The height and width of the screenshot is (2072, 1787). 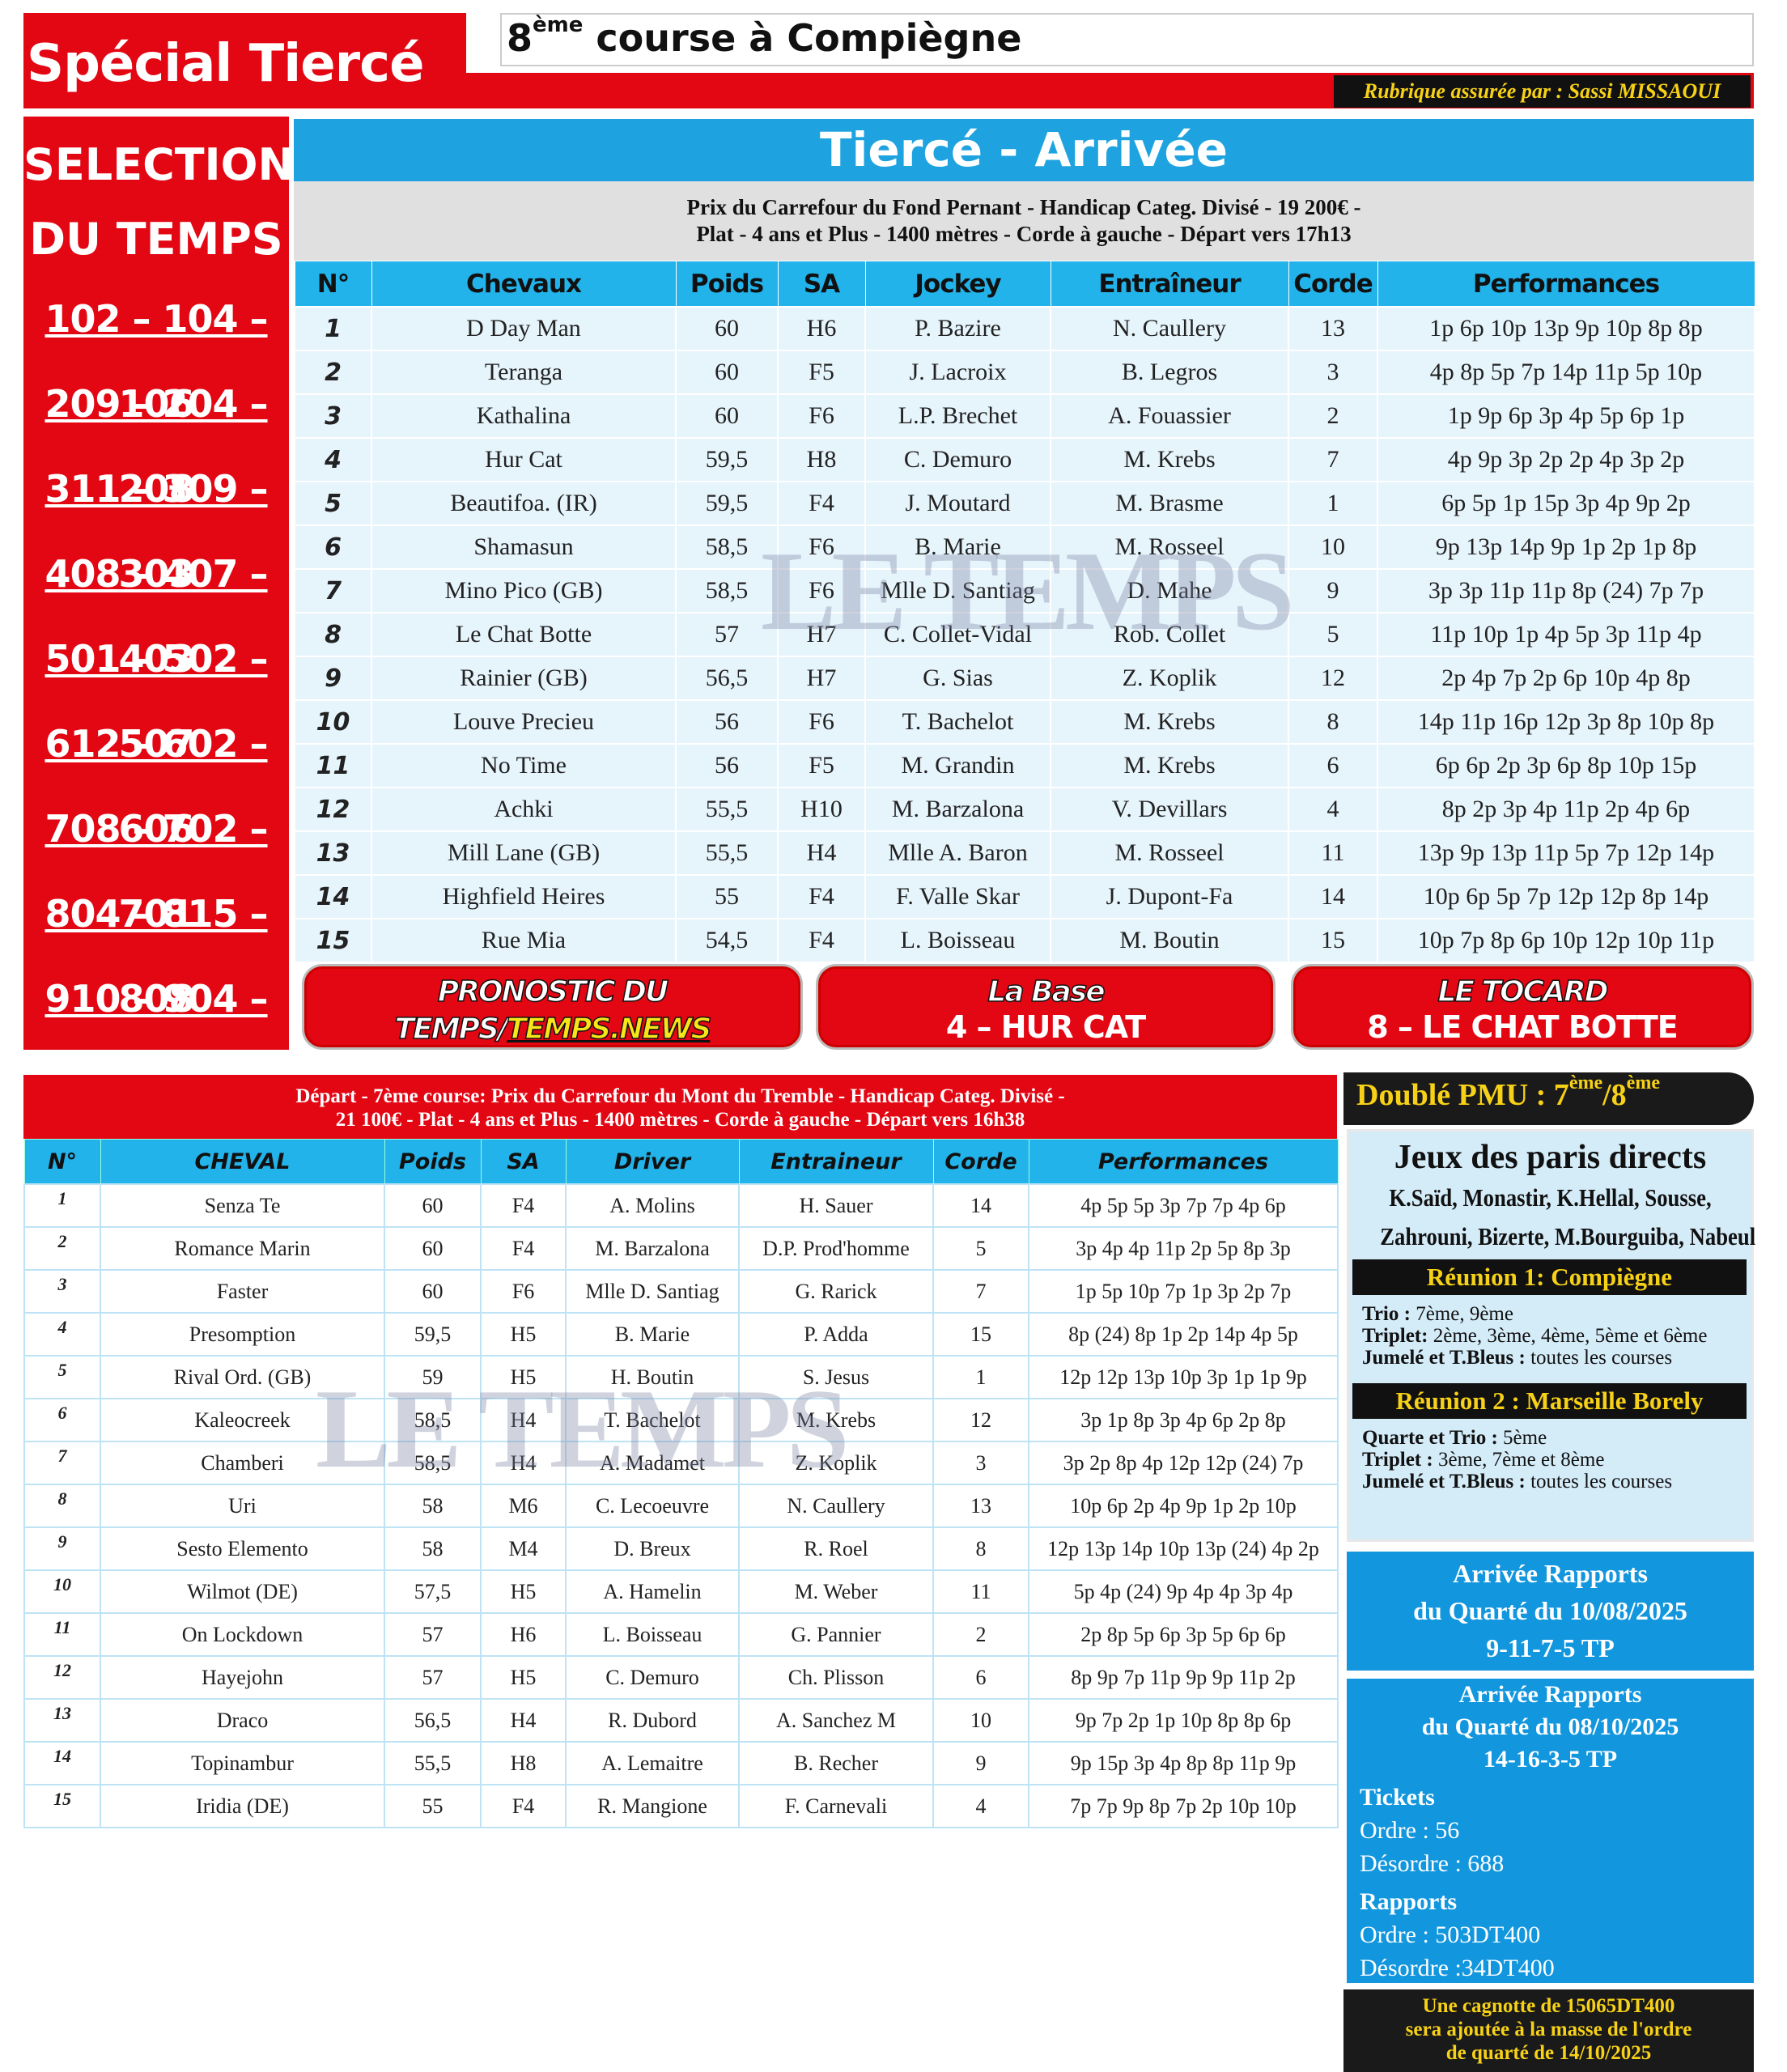 I want to click on cell: A. Fouassier, so click(x=1169, y=416).